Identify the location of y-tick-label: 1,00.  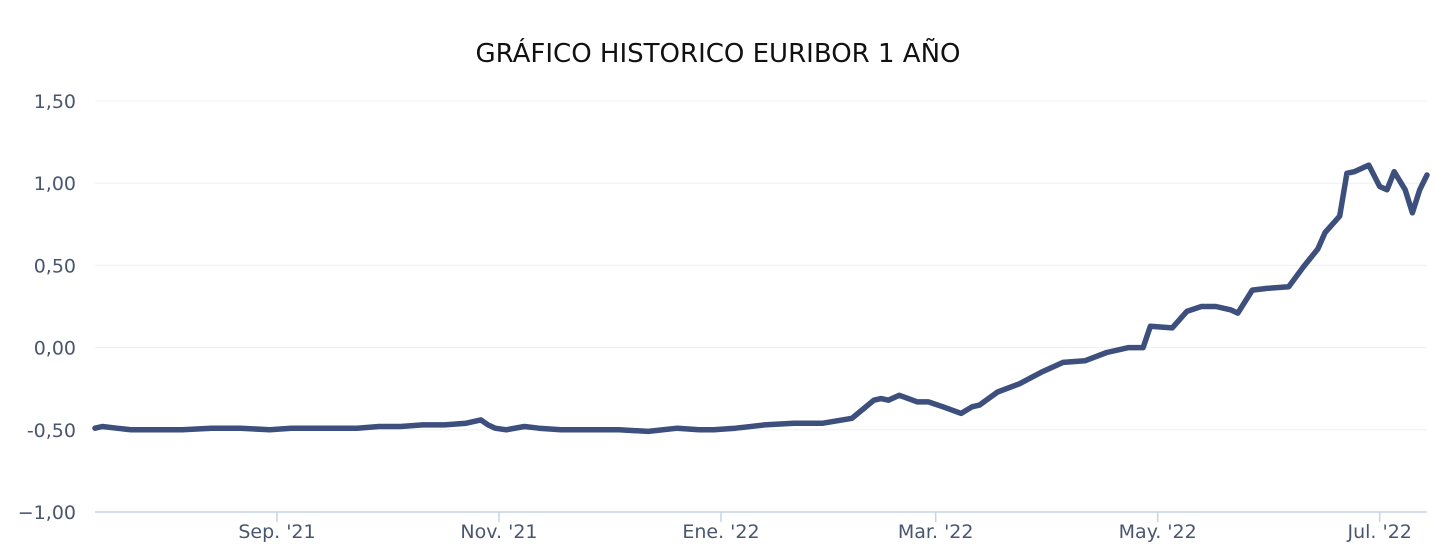
(55, 184).